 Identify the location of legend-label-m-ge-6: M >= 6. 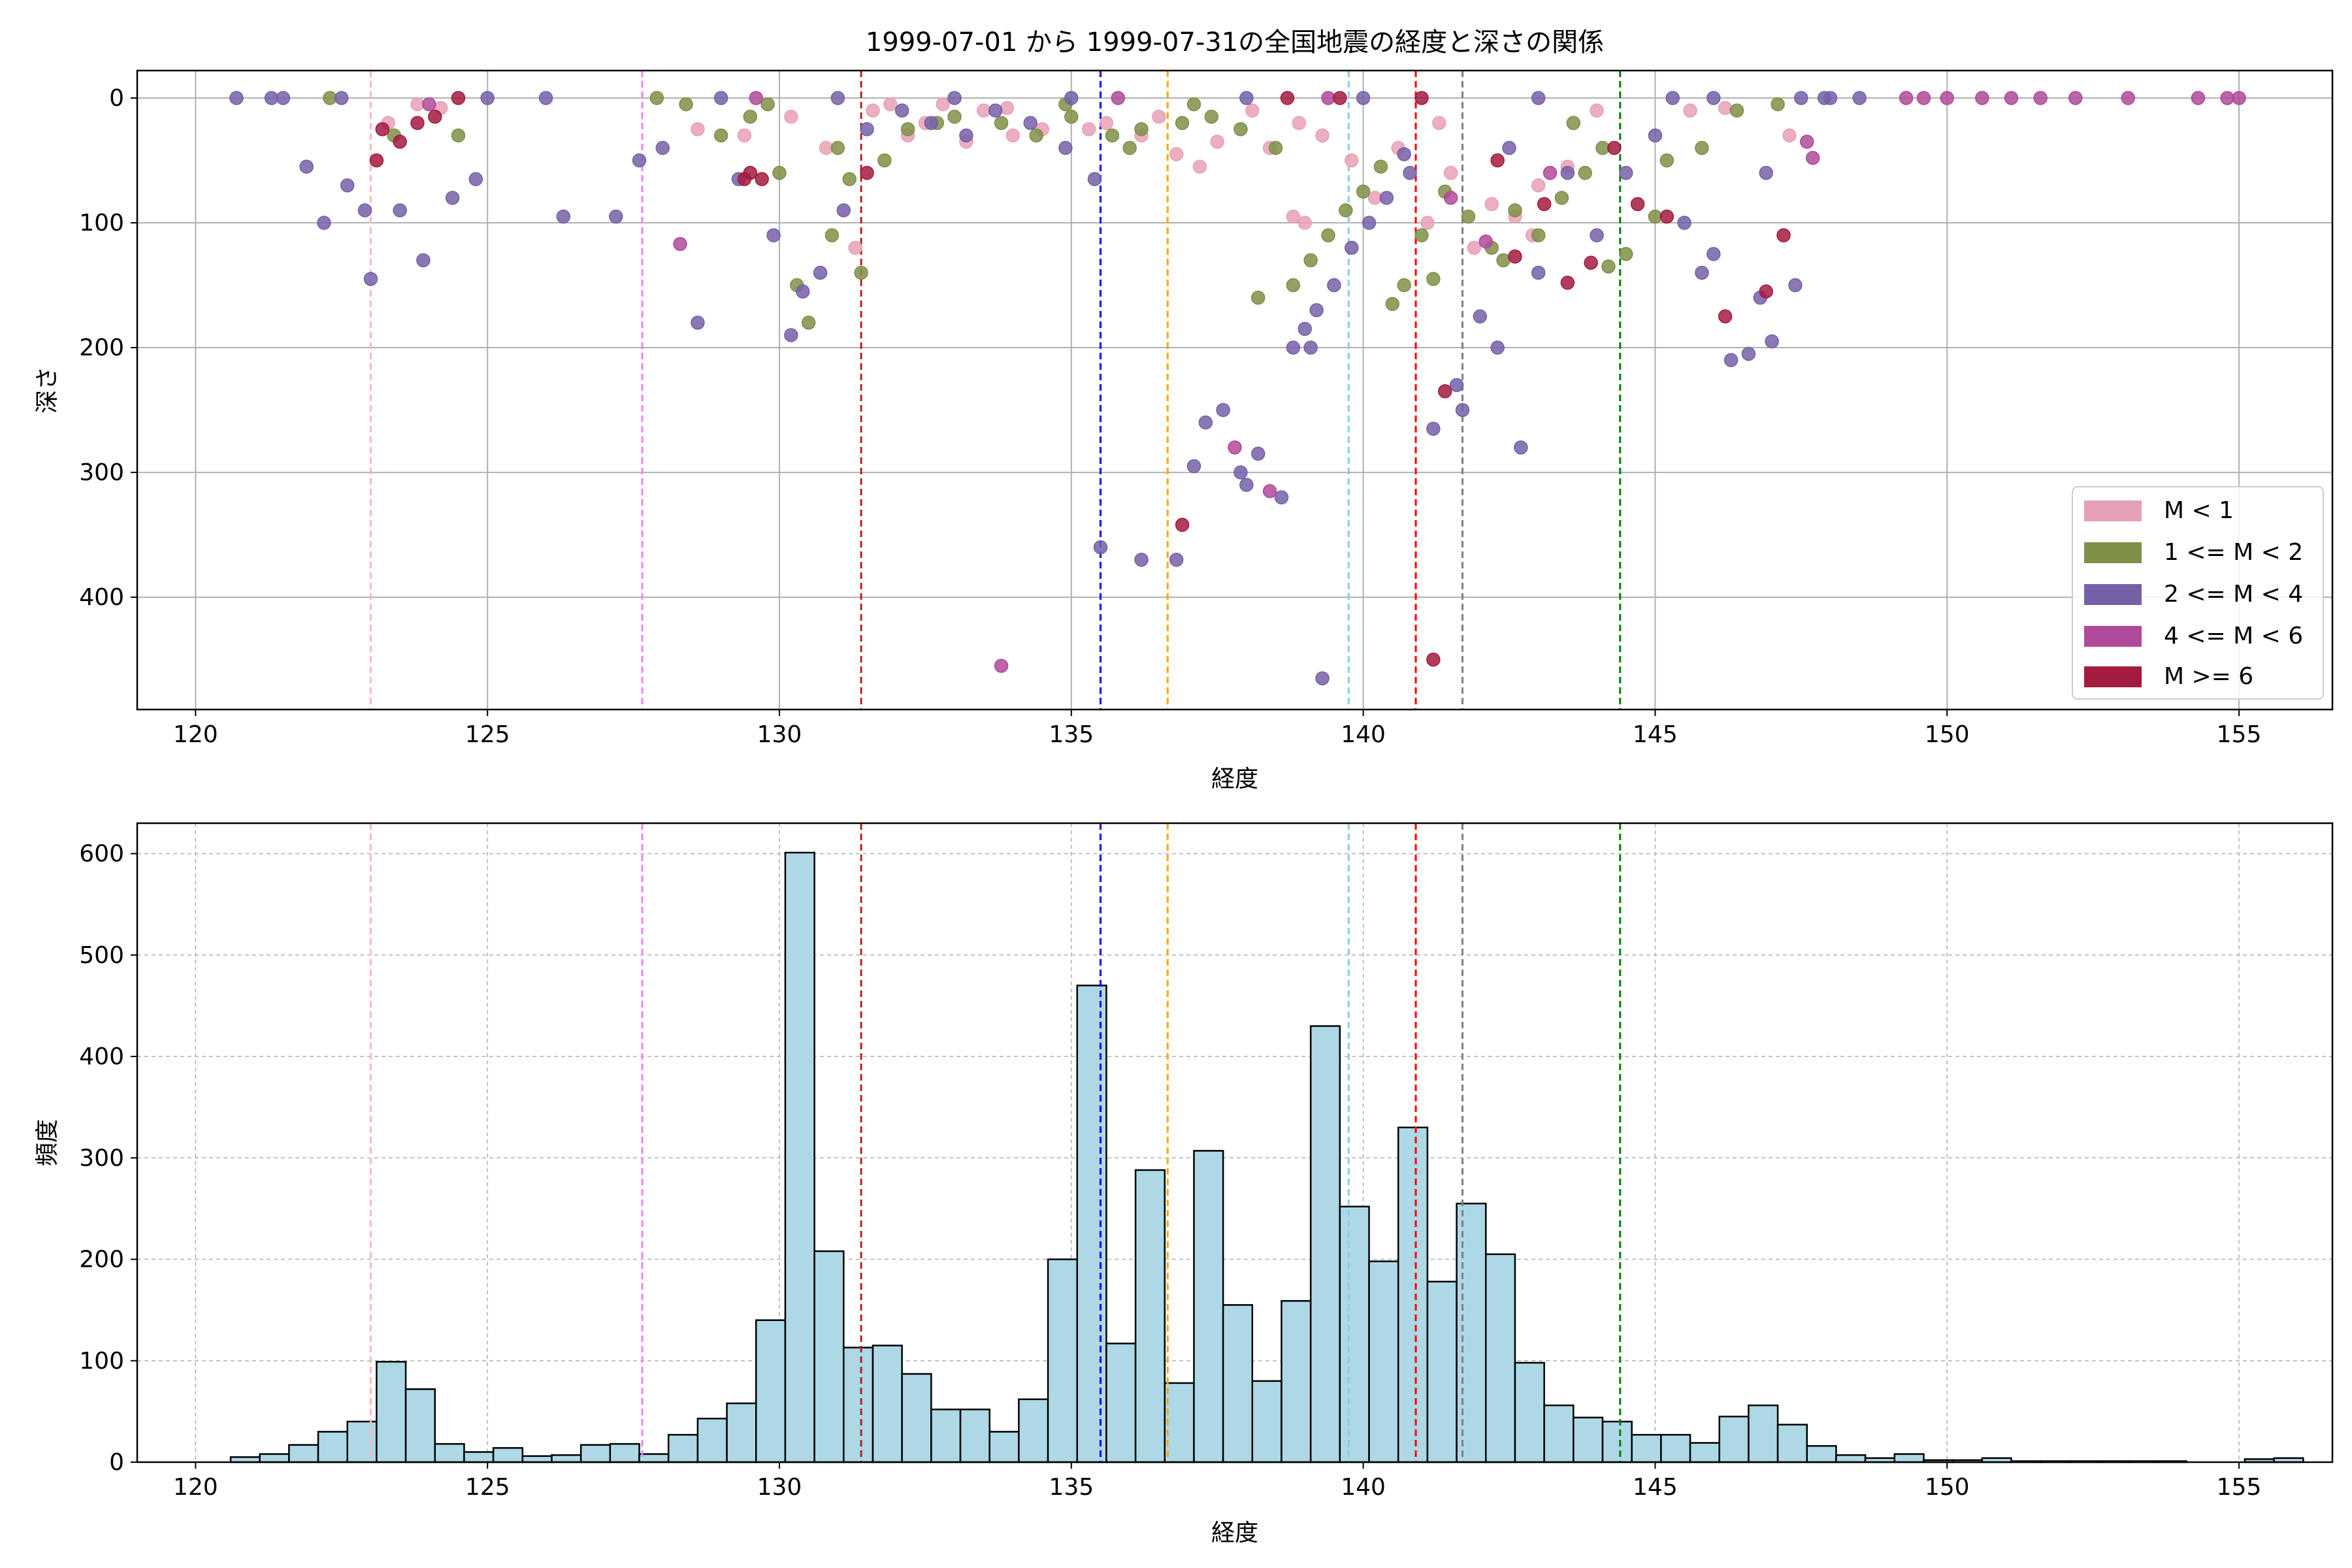
(2208, 676).